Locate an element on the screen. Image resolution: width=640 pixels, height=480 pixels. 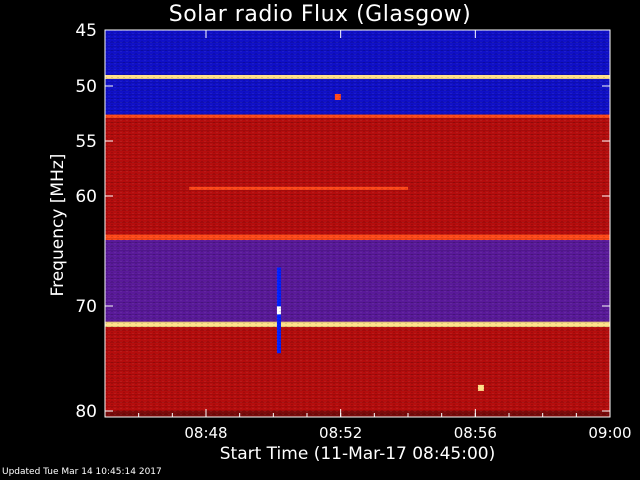
x-tick-label: 08:48 is located at coordinates (205, 433).